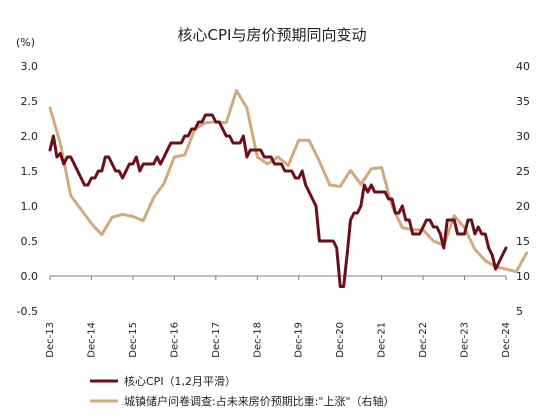  What do you see at coordinates (180, 381) in the screenshot?
I see `legend-label-0: 核心CPI（1,2月平滑）` at bounding box center [180, 381].